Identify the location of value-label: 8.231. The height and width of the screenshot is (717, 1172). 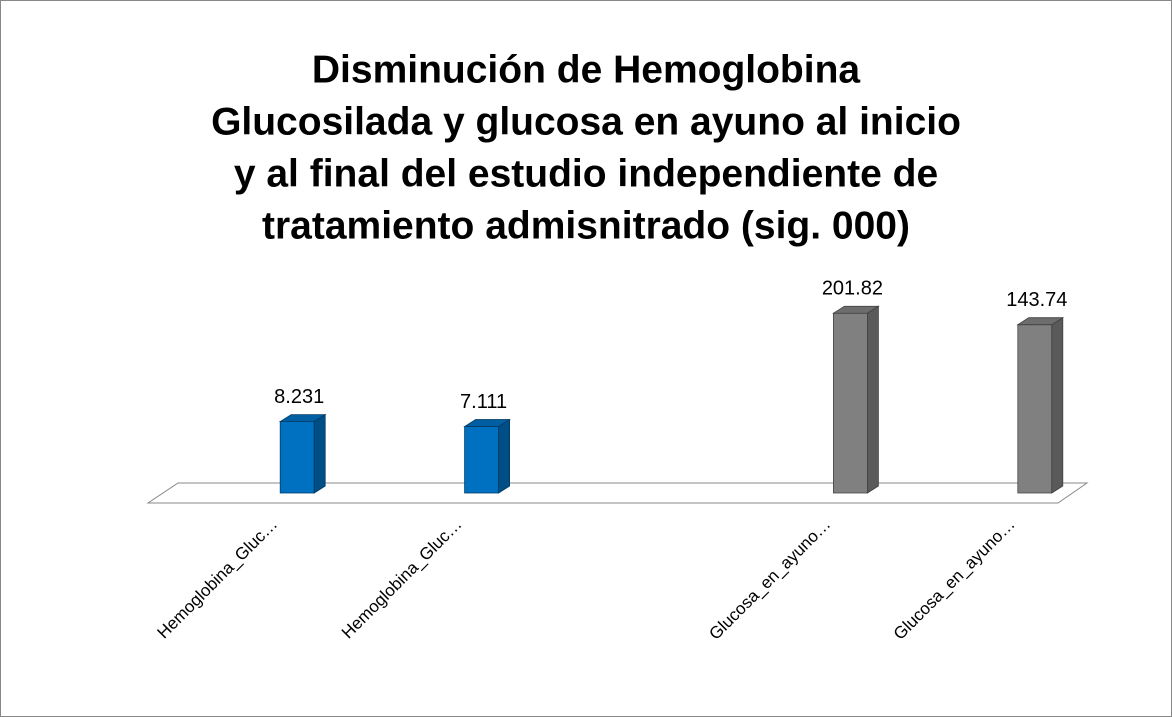
(299, 397).